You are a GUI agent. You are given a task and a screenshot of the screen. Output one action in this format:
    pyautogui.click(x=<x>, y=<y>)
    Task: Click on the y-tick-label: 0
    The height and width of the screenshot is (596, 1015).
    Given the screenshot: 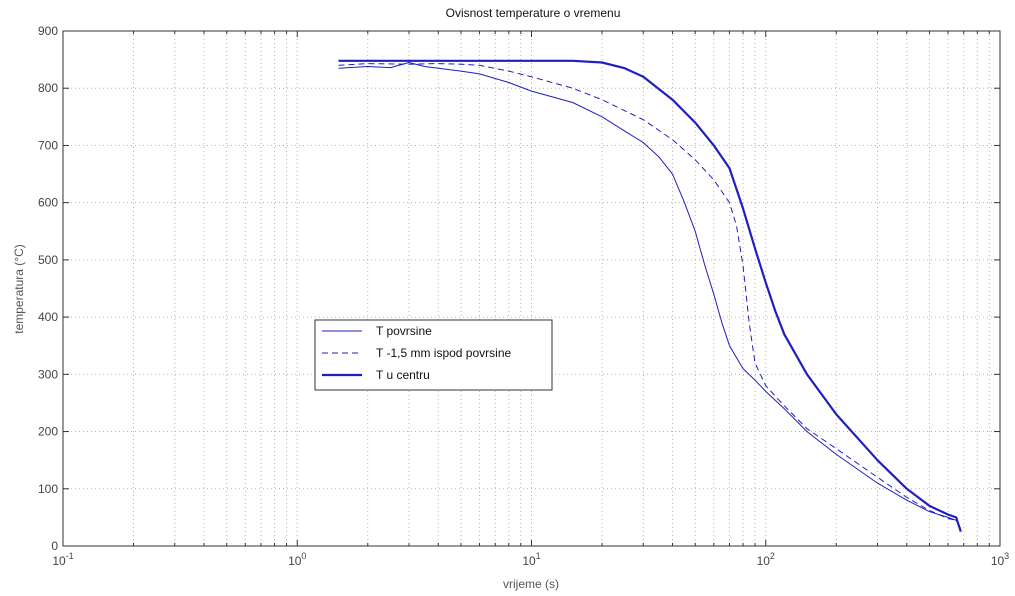 What is the action you would take?
    pyautogui.click(x=54, y=546)
    